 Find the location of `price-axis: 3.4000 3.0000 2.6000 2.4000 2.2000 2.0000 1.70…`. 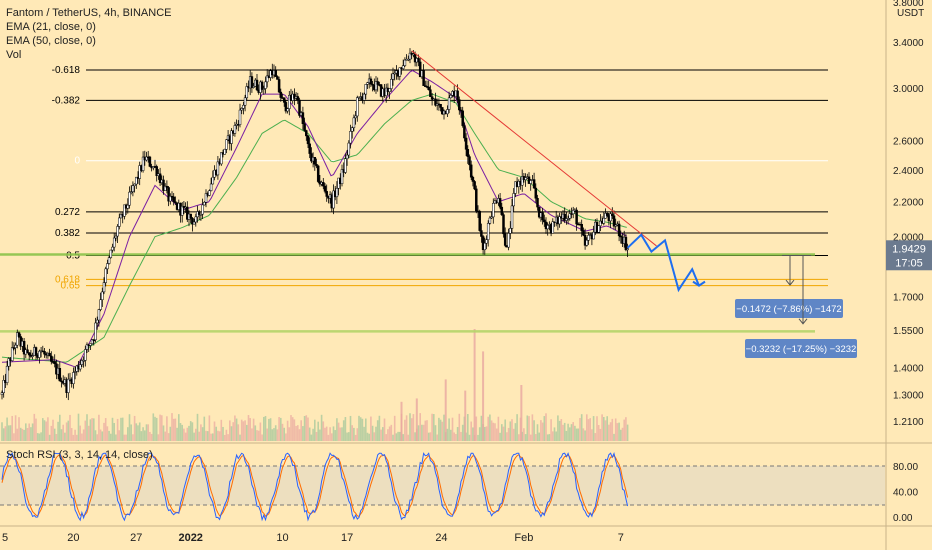

price-axis: 3.4000 3.0000 2.6000 2.4000 2.2000 2.0000 1.70… is located at coordinates (908, 233).